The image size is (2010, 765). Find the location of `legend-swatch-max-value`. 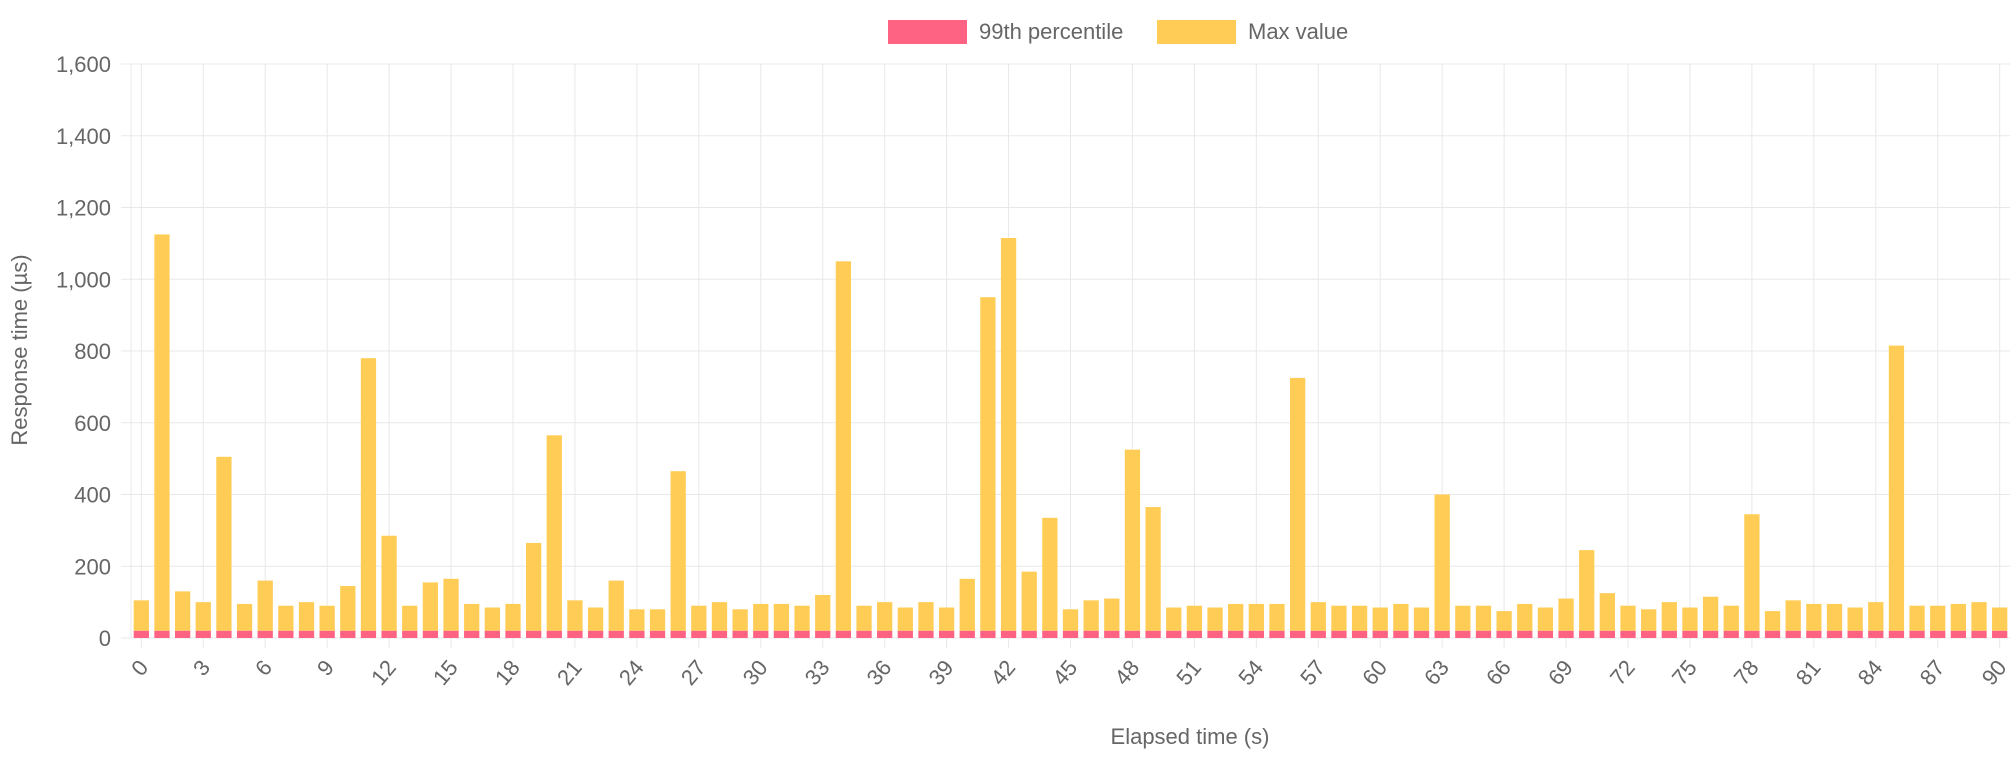

legend-swatch-max-value is located at coordinates (1196, 32).